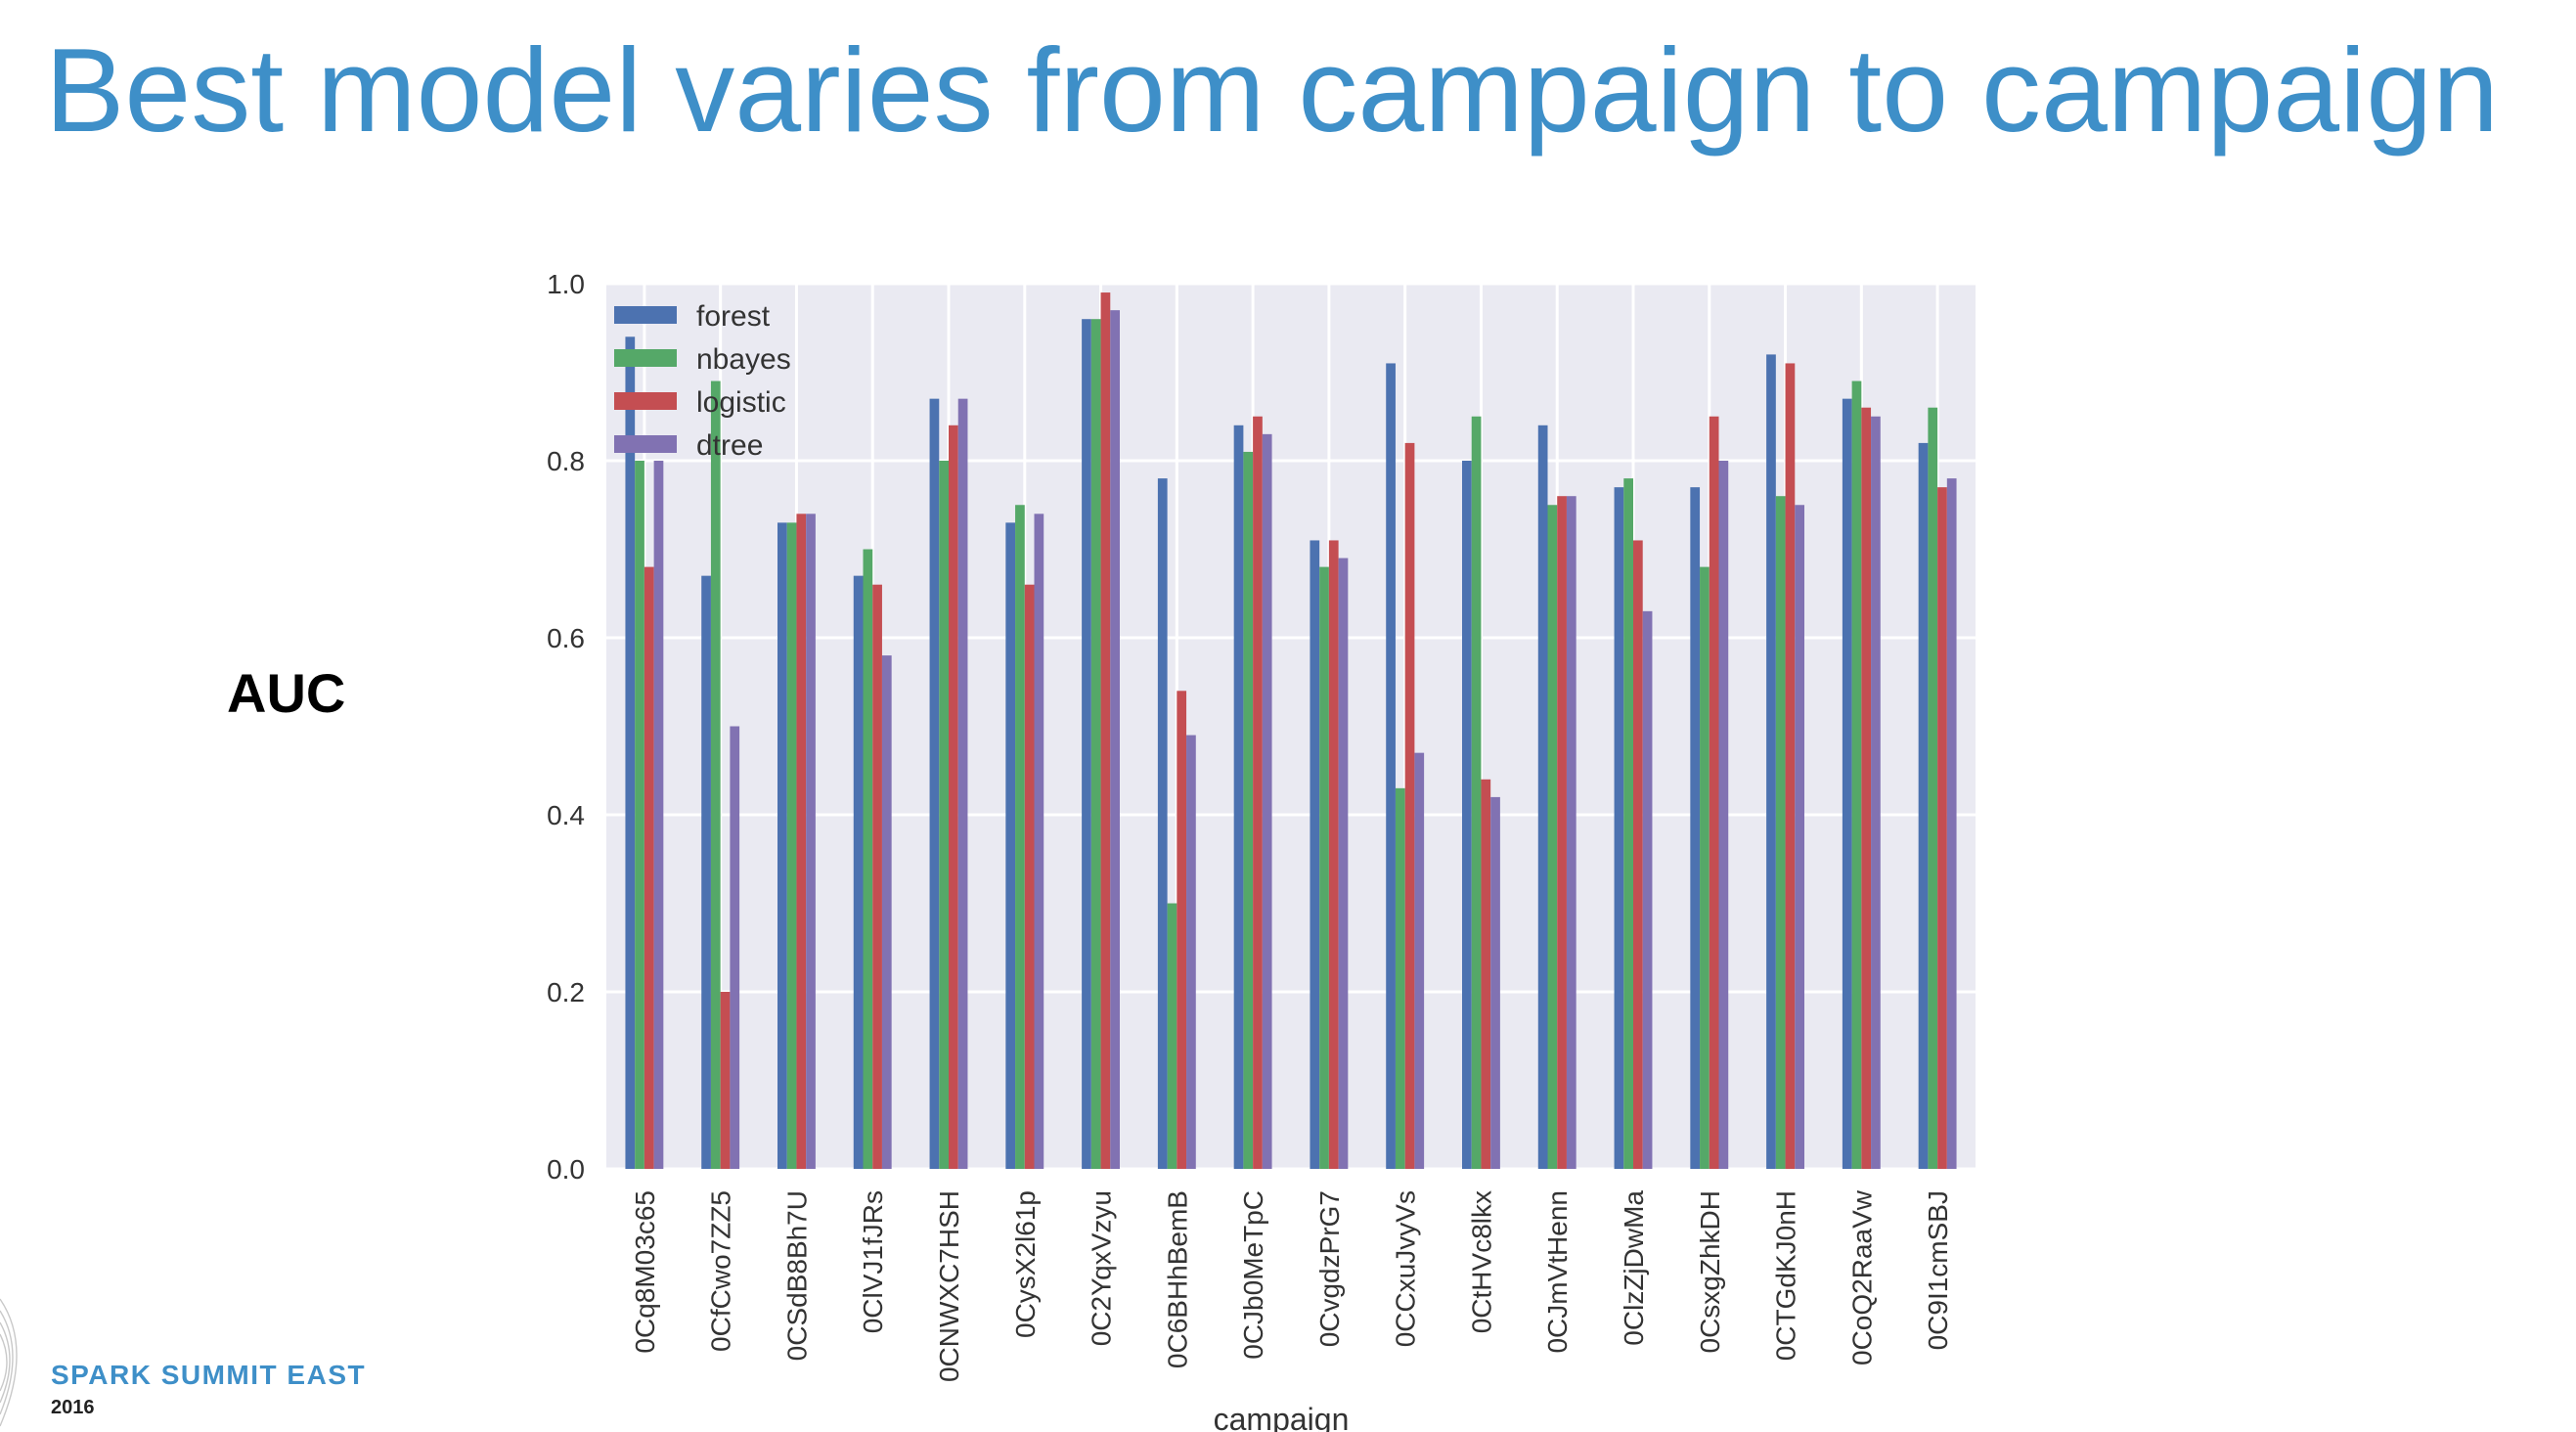 This screenshot has width=2576, height=1432. Describe the element at coordinates (741, 402) in the screenshot. I see `legend-label-logistic: logistic` at that location.